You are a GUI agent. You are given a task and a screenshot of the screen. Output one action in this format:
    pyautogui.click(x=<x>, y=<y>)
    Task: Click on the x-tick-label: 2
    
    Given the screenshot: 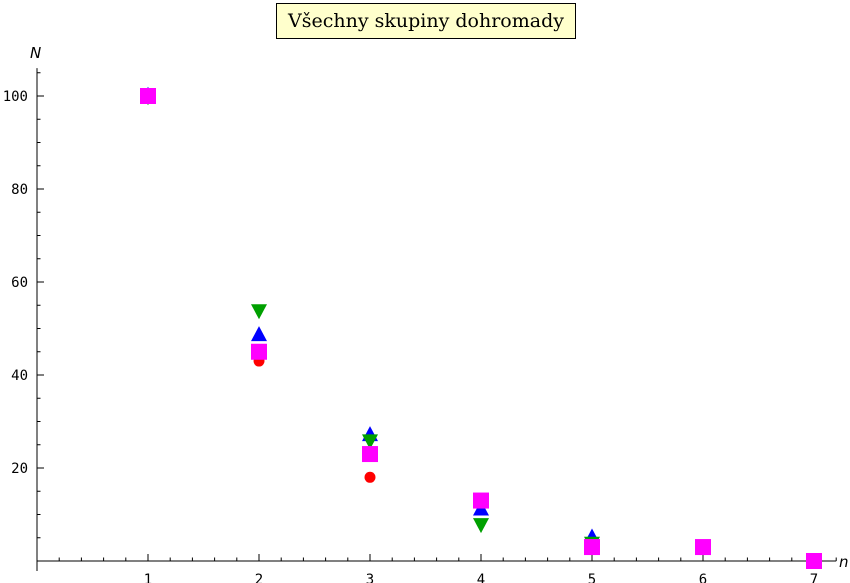 What is the action you would take?
    pyautogui.click(x=259, y=577)
    